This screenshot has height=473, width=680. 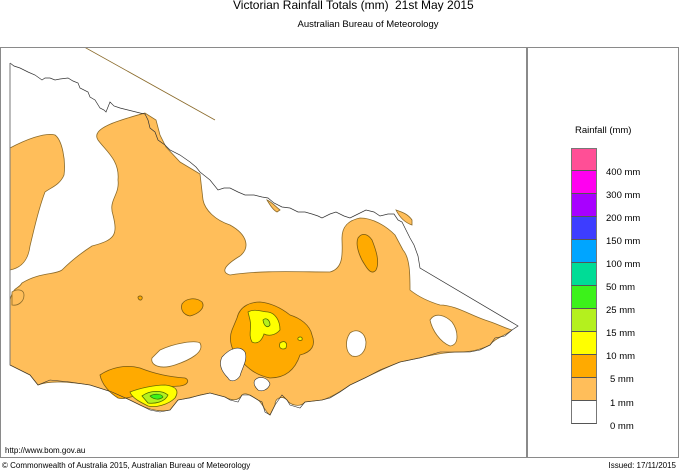 What do you see at coordinates (623, 218) in the screenshot?
I see `legend-label: 200 mm` at bounding box center [623, 218].